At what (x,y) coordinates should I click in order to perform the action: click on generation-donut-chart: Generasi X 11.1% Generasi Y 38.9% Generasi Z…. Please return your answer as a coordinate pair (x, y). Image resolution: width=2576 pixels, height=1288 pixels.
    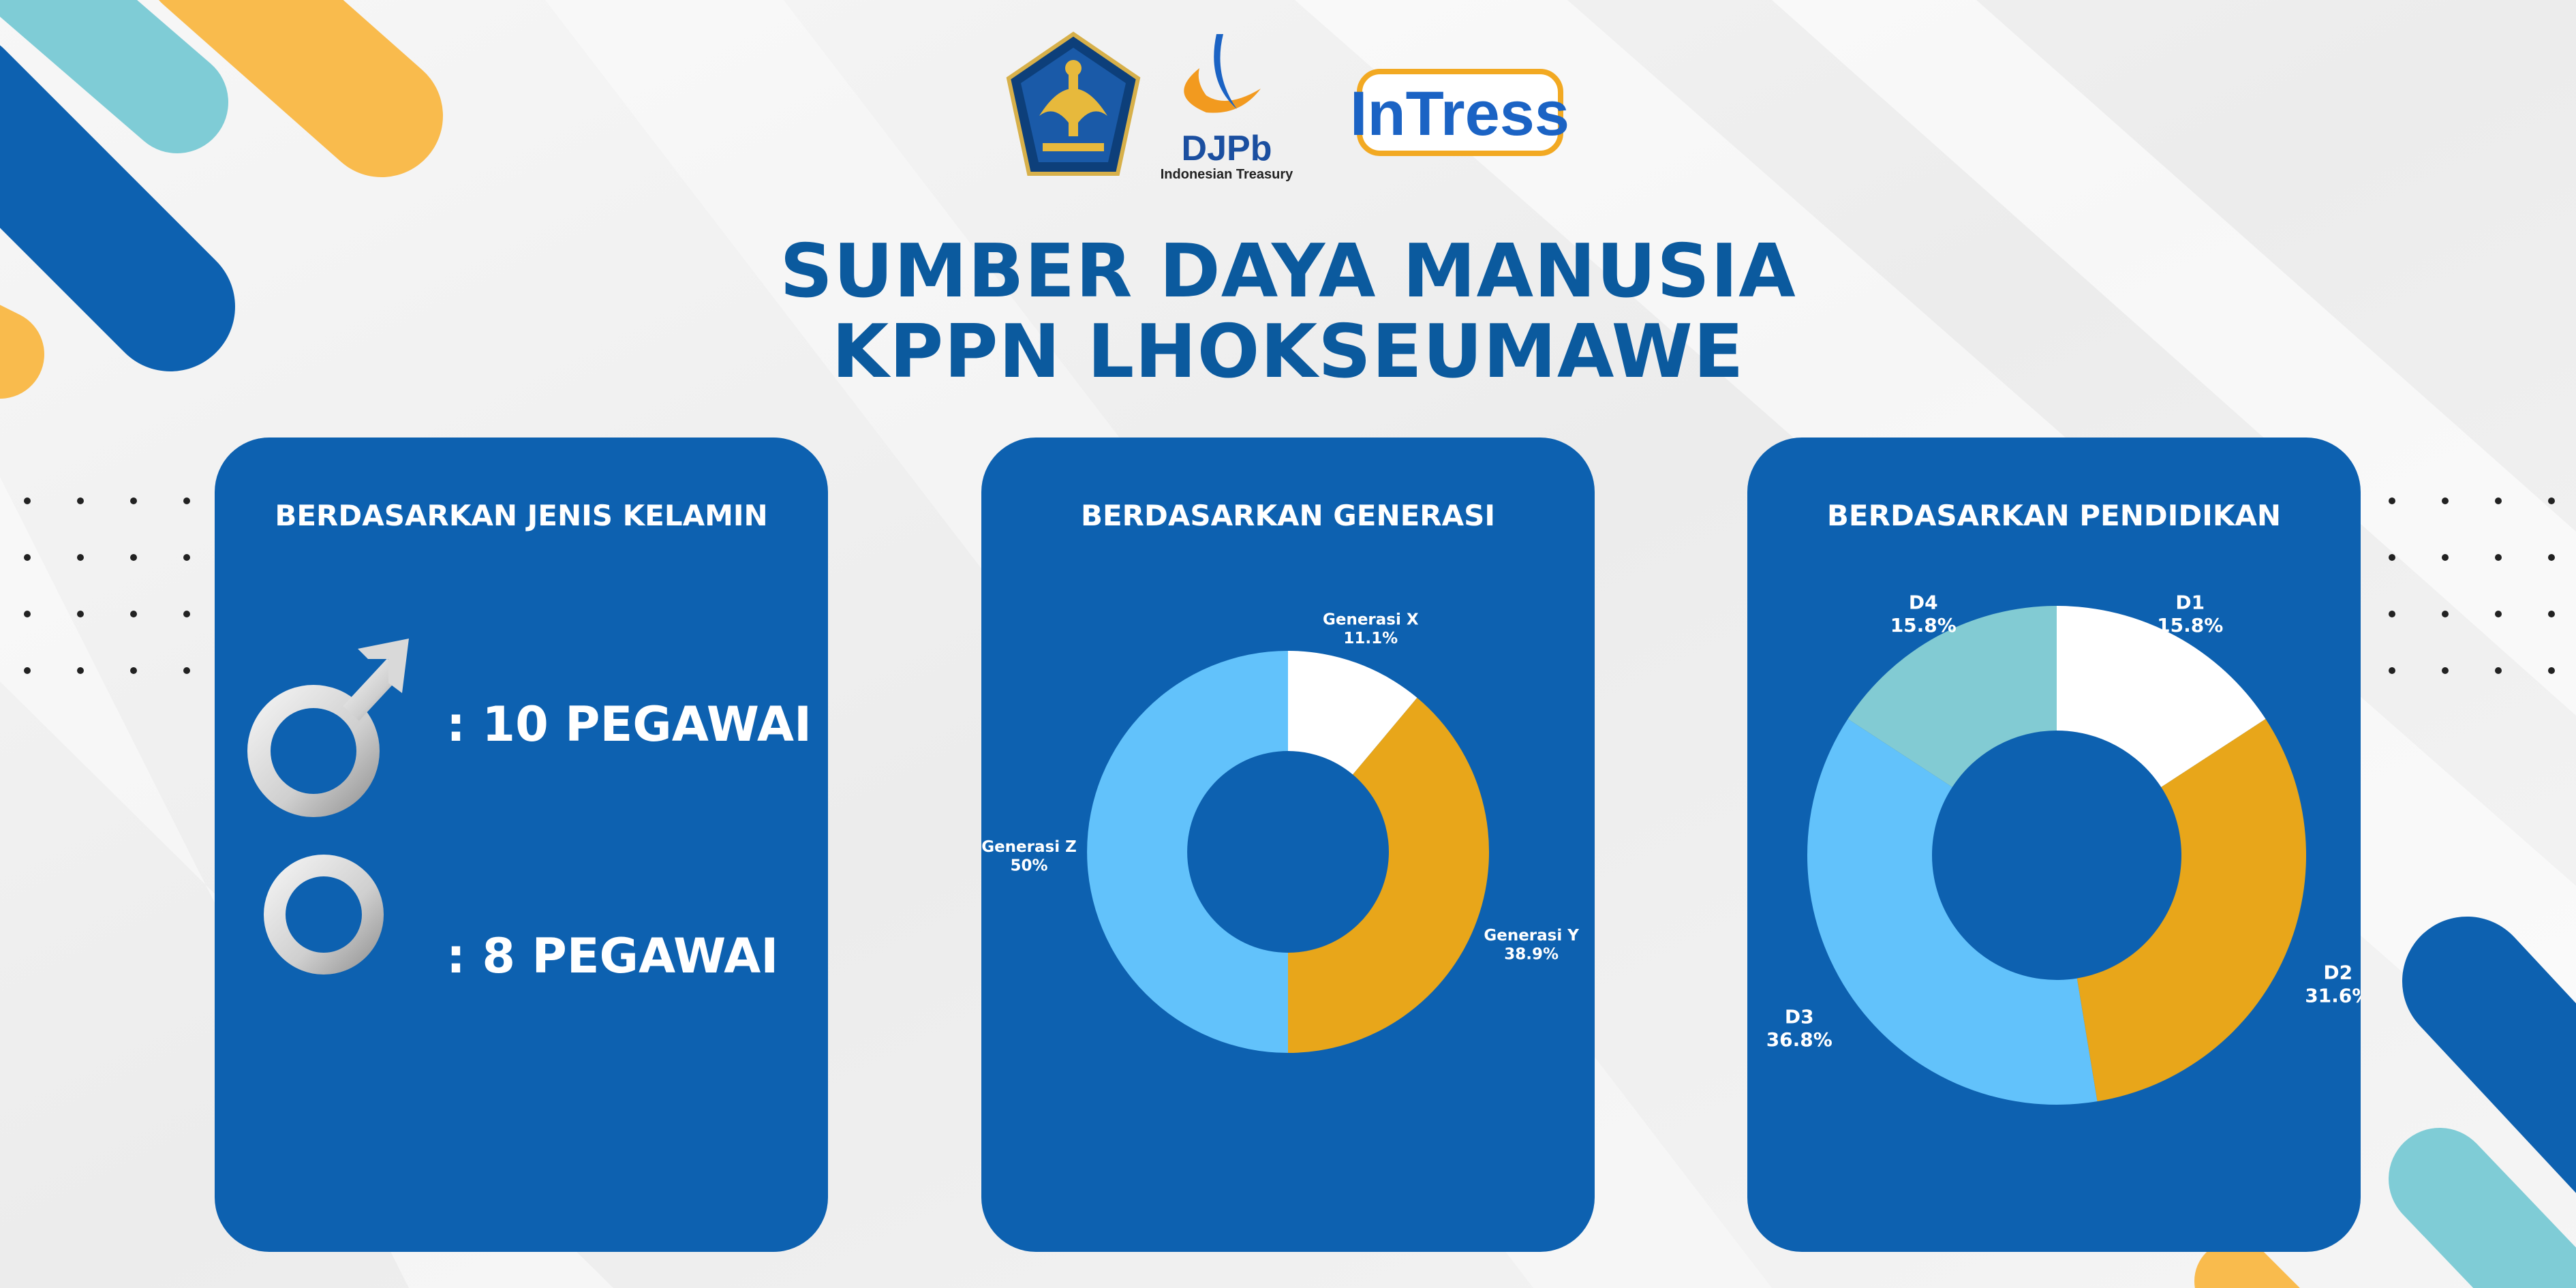
    Looking at the image, I should click on (1280, 832).